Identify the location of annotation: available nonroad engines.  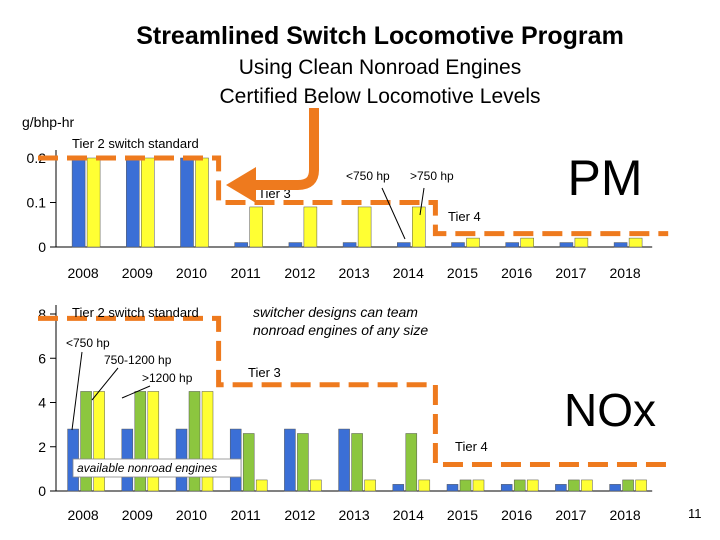
(147, 468).